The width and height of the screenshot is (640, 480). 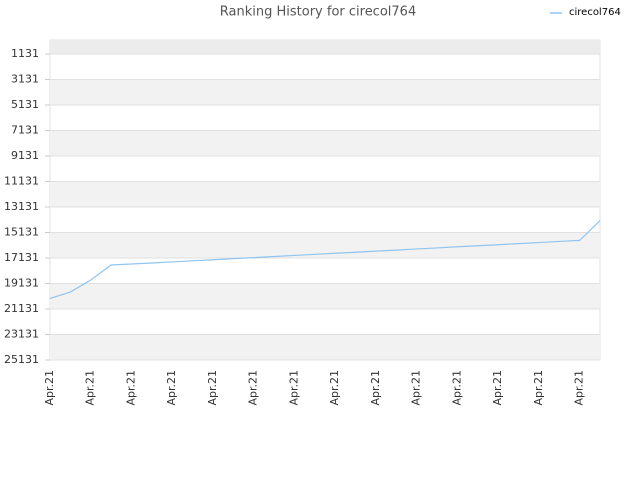 I want to click on y-tick-label: 13131, so click(x=21, y=206).